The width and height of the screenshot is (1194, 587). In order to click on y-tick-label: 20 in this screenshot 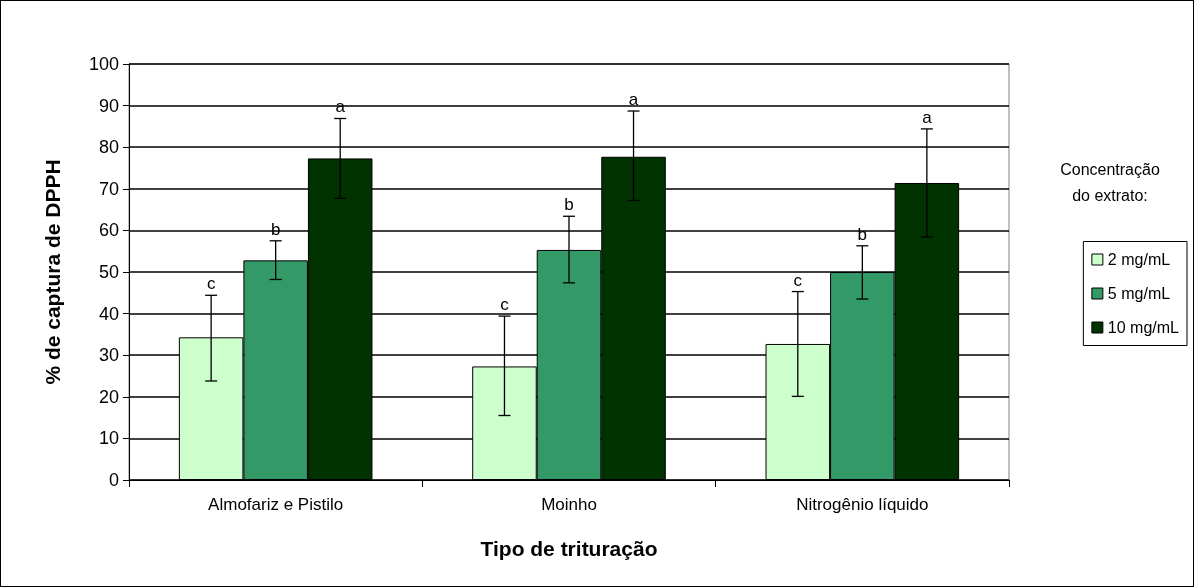, I will do `click(108, 396)`.